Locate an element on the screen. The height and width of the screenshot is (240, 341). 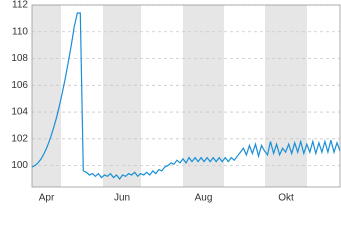
y-tick-label: 104 is located at coordinates (19, 112).